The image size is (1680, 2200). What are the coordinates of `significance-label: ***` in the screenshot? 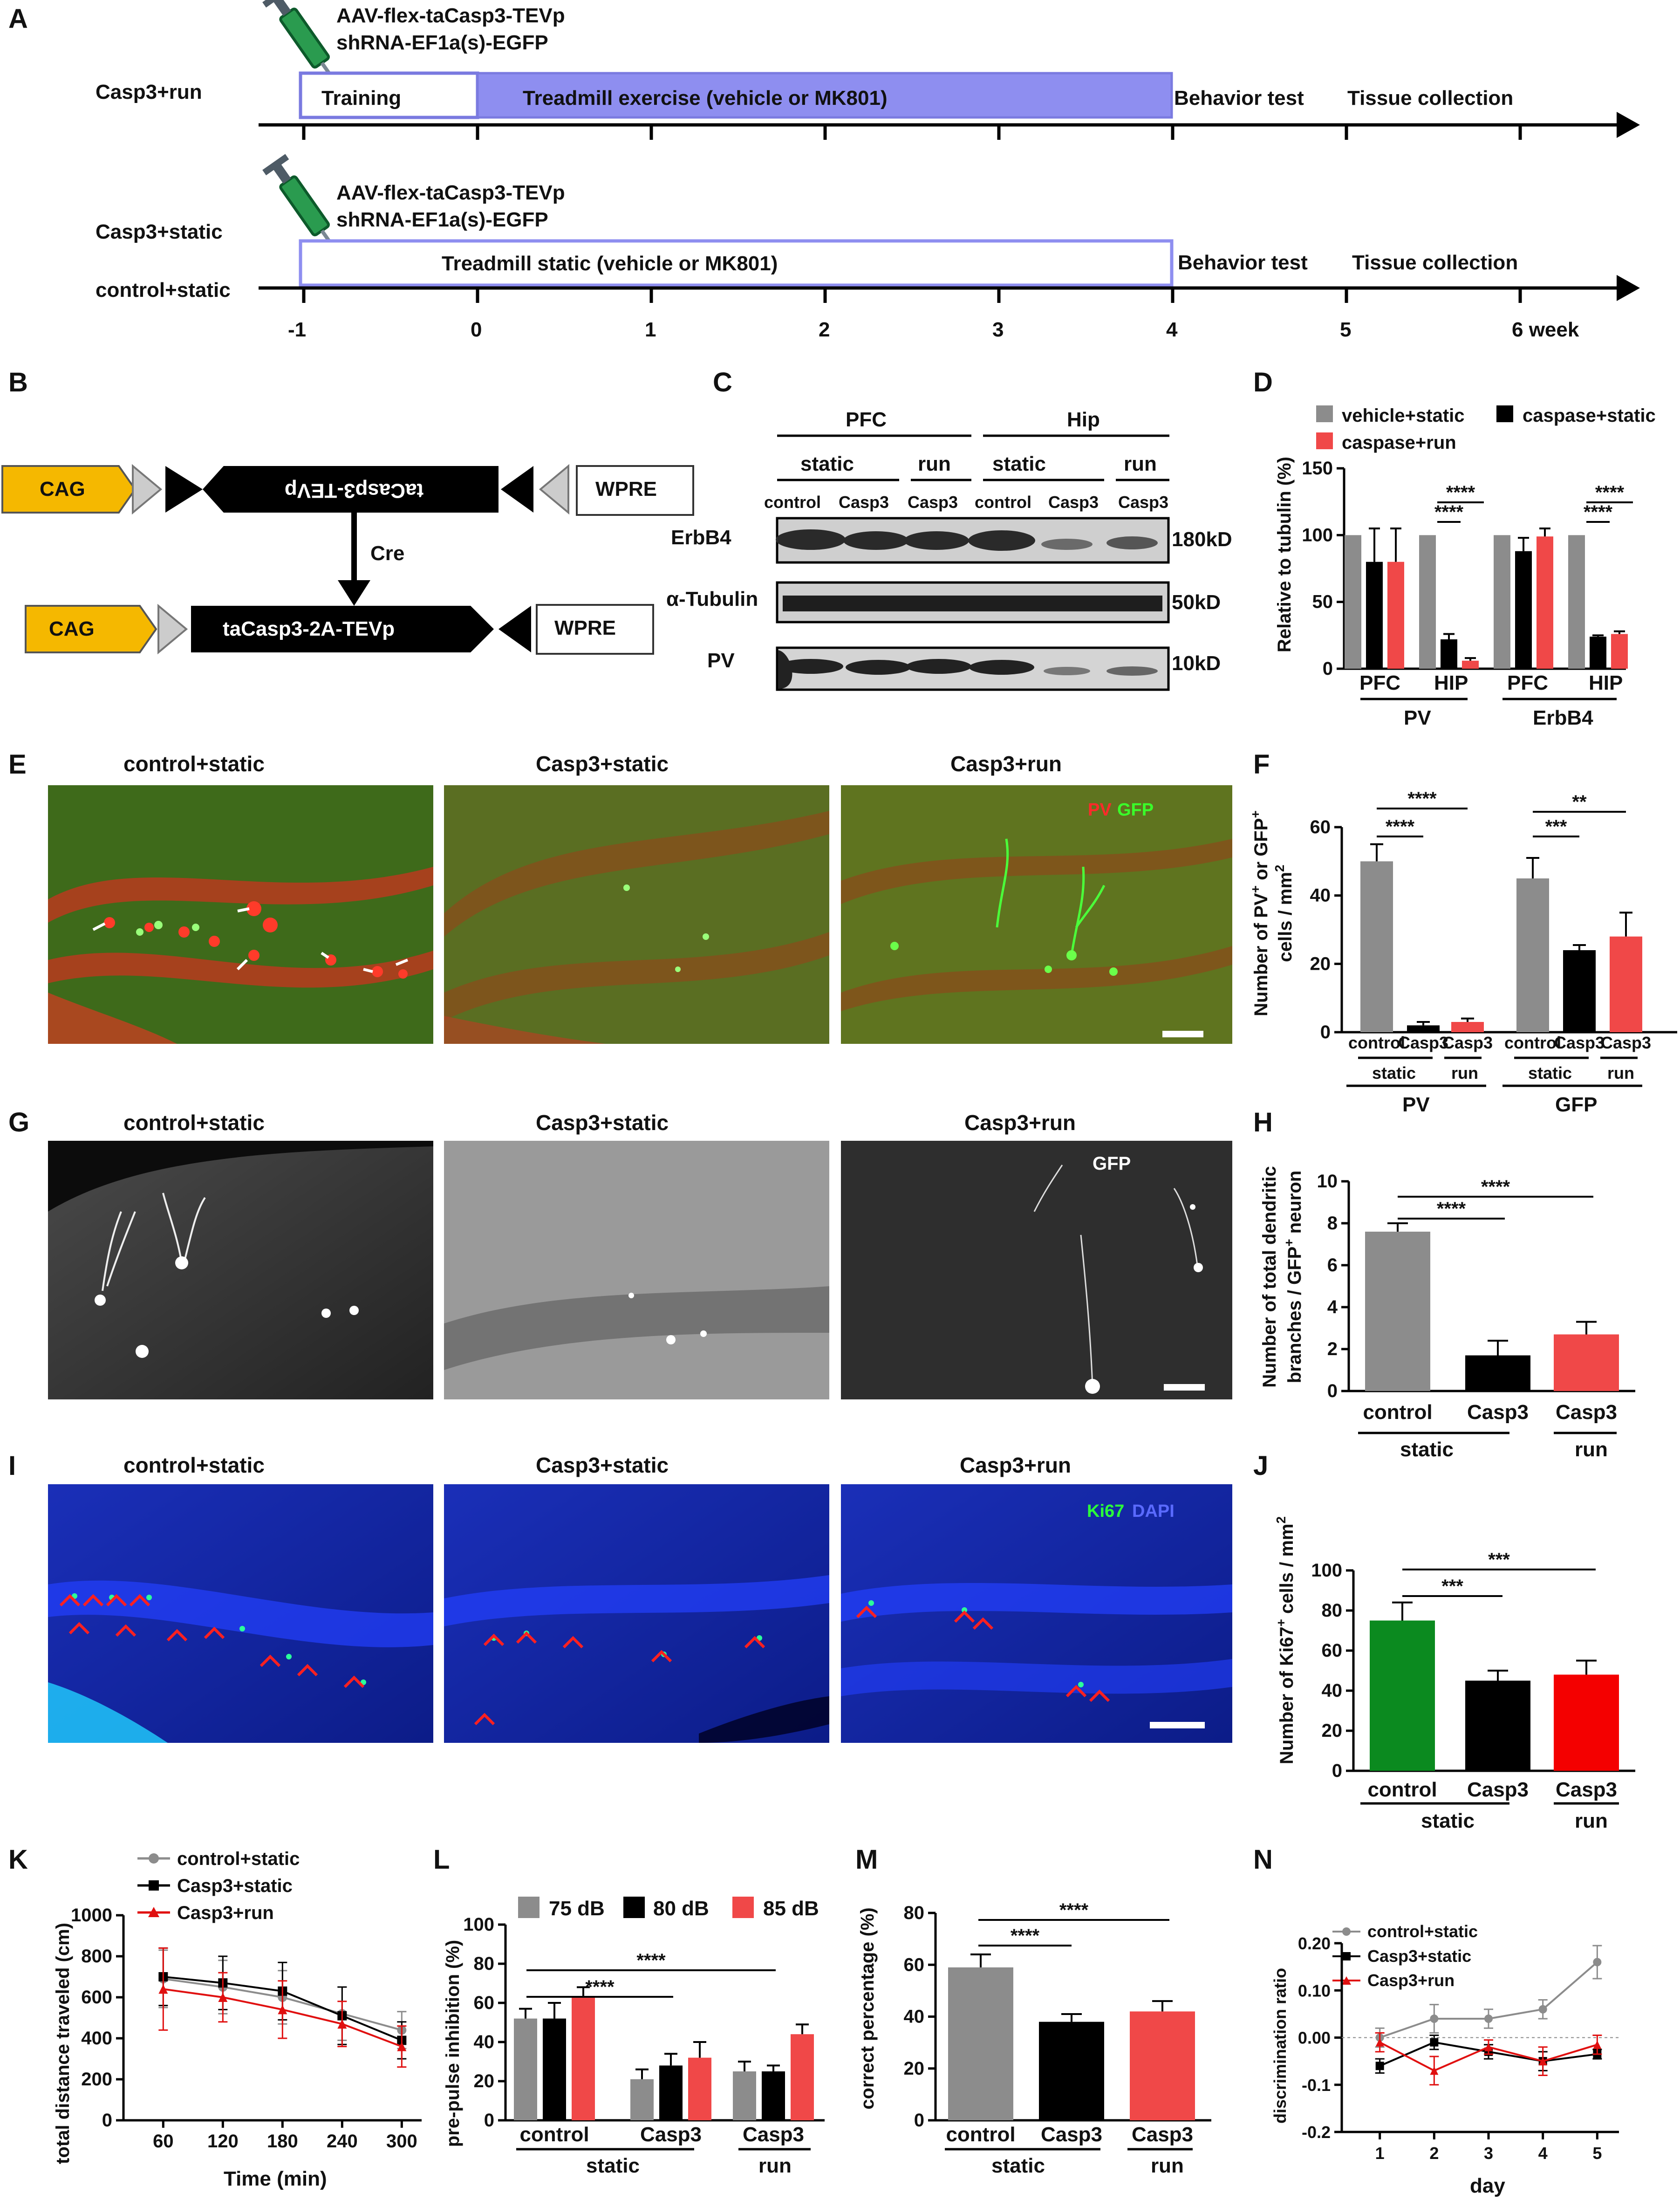 It's located at (1452, 1586).